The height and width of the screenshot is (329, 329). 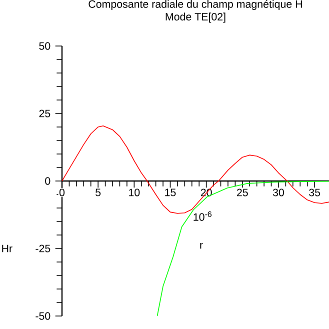 I want to click on x-tick-label: 25, so click(x=242, y=192).